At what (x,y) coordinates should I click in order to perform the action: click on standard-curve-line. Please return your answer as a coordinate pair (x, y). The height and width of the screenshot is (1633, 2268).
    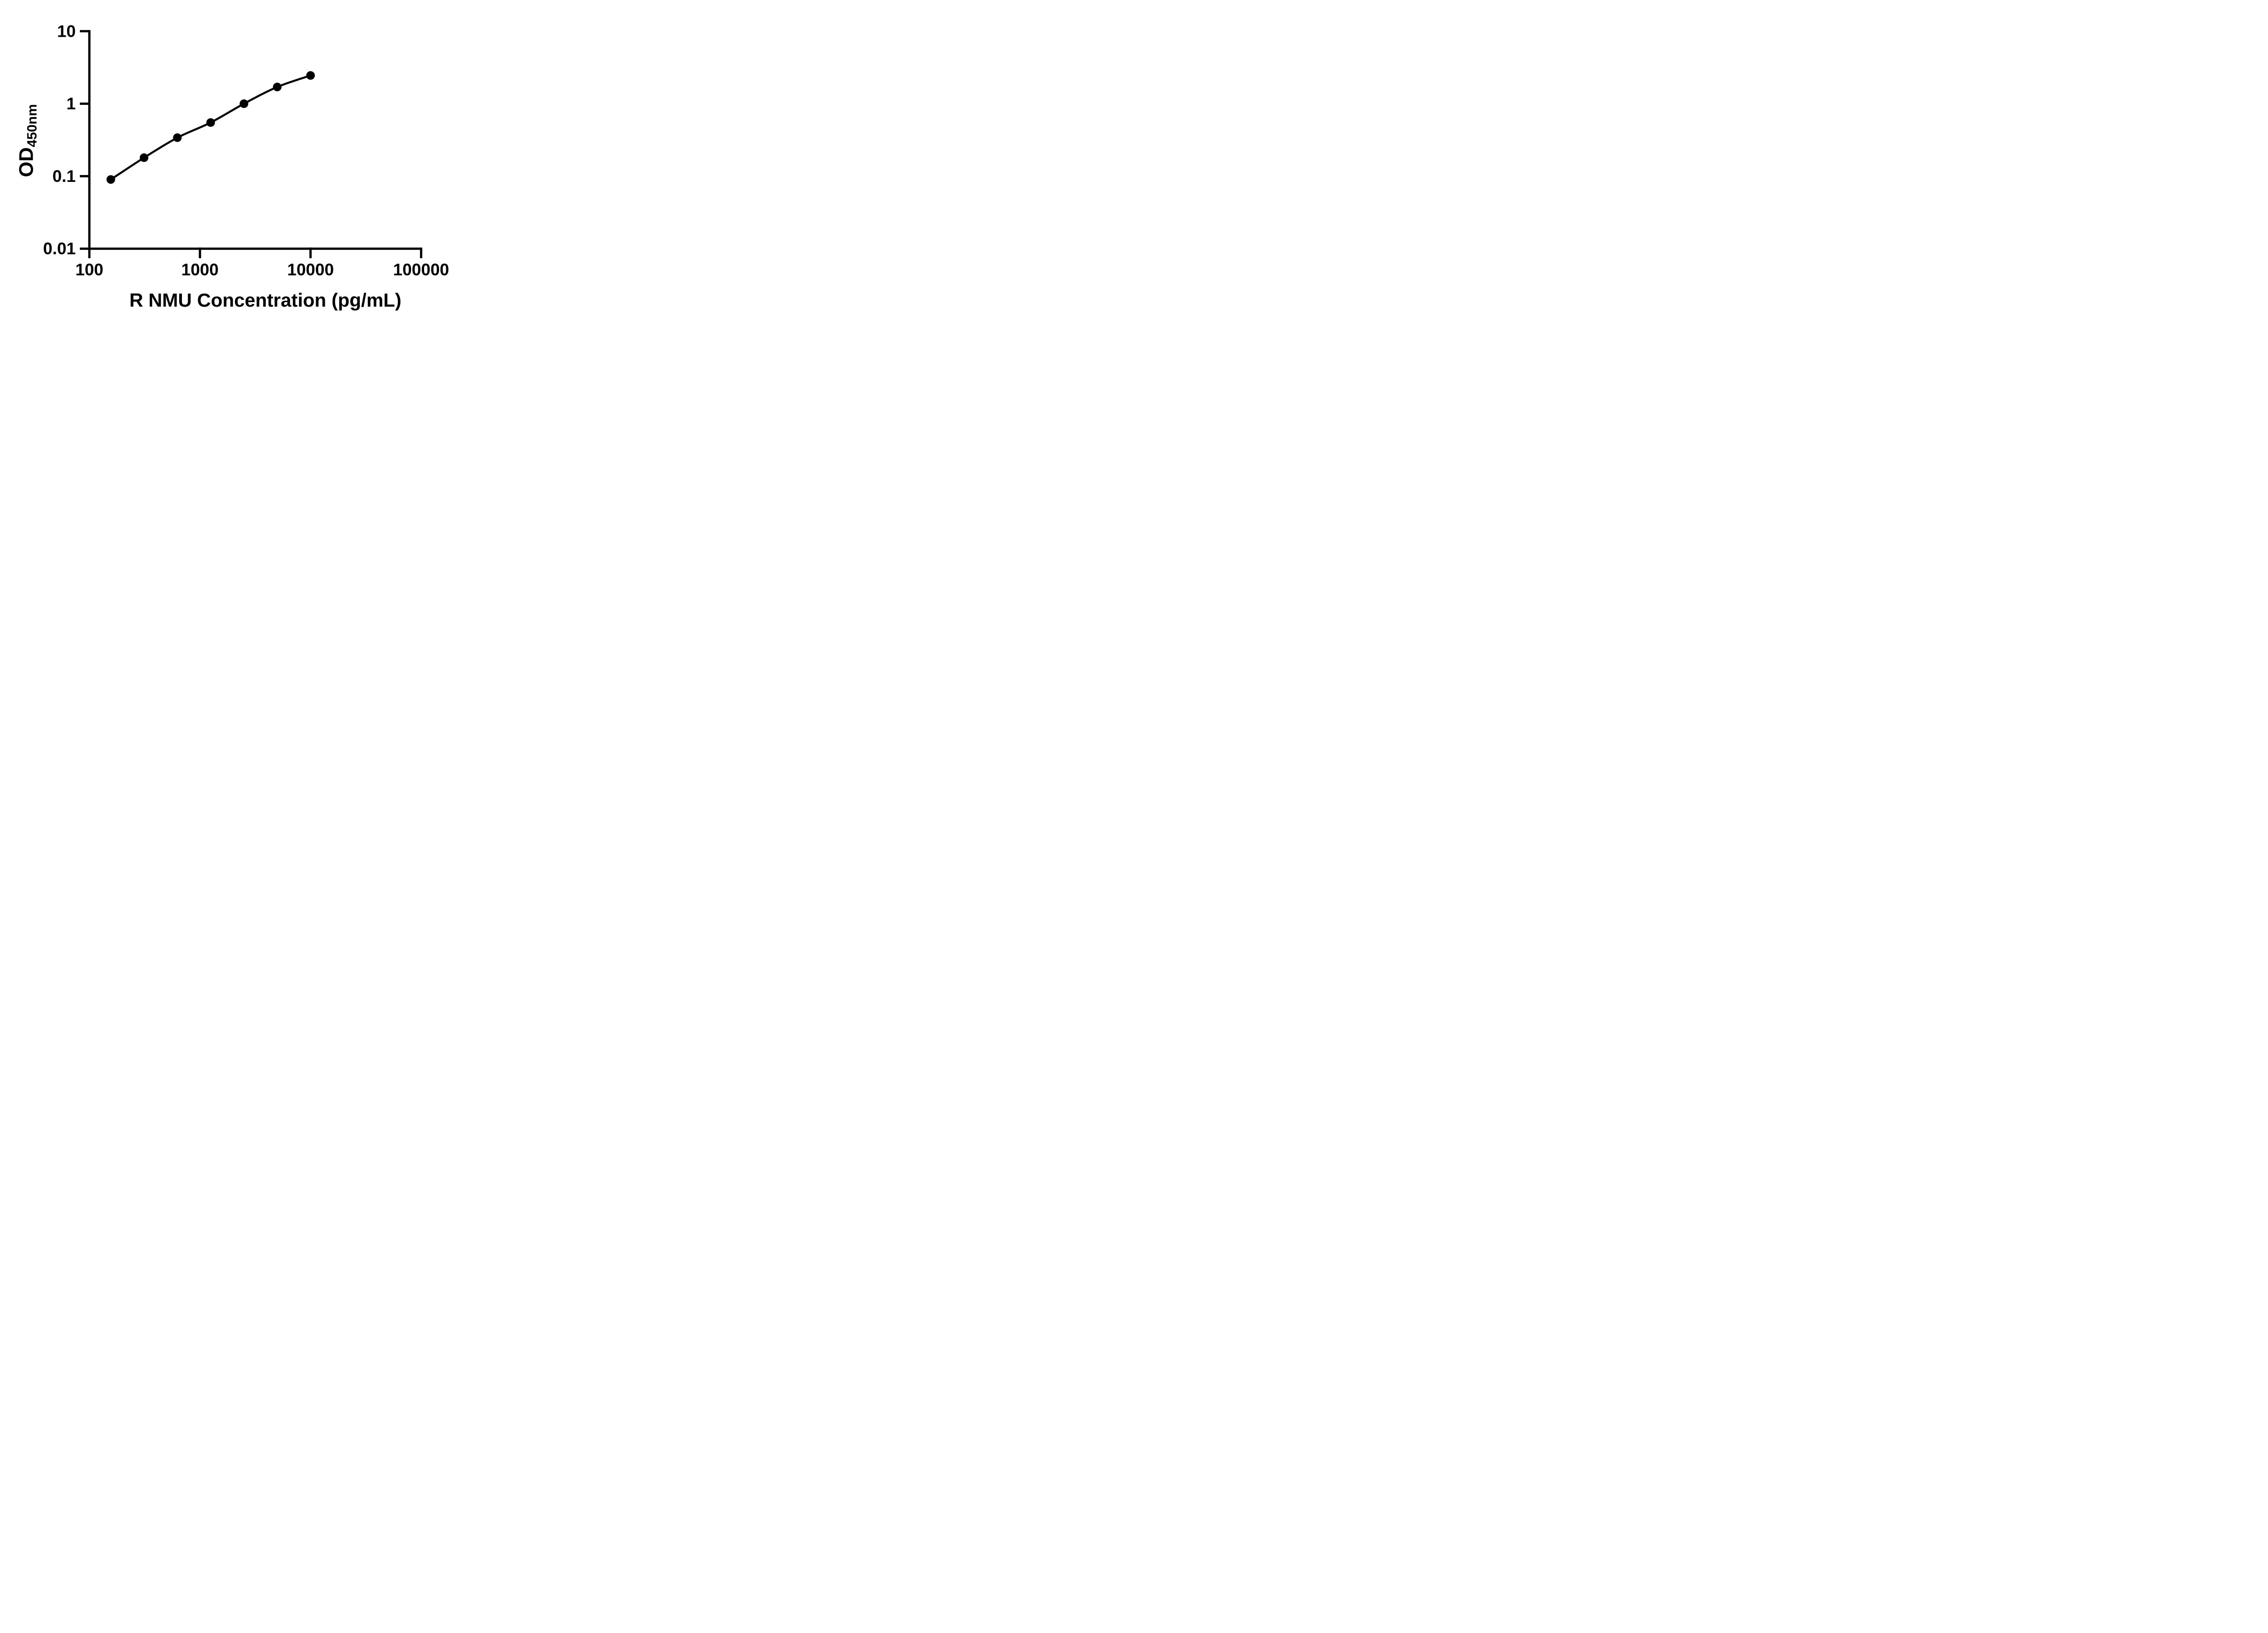
    Looking at the image, I should click on (211, 127).